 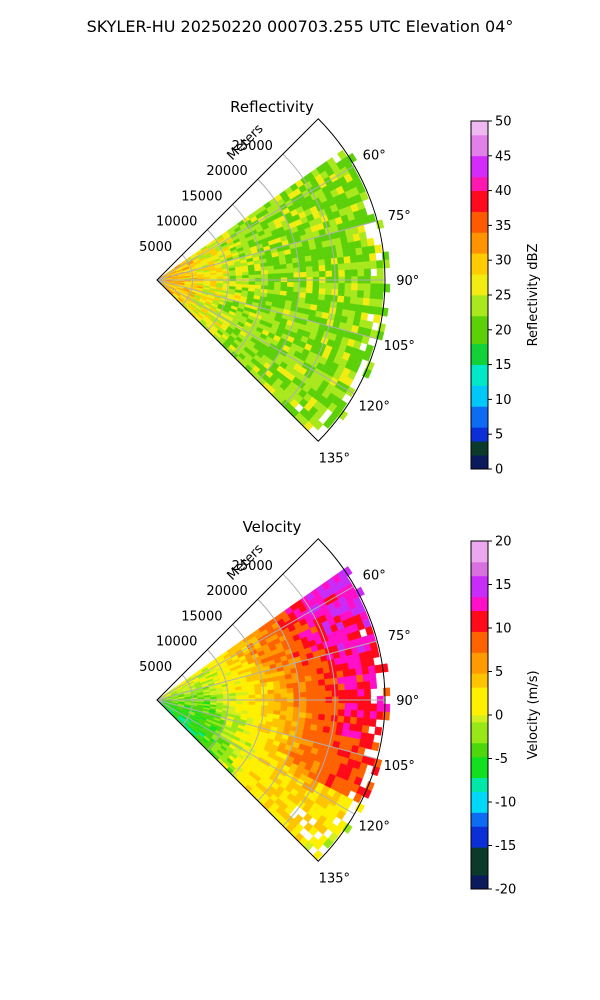 I want to click on colorbar-tick-label: -10, so click(x=505, y=803).